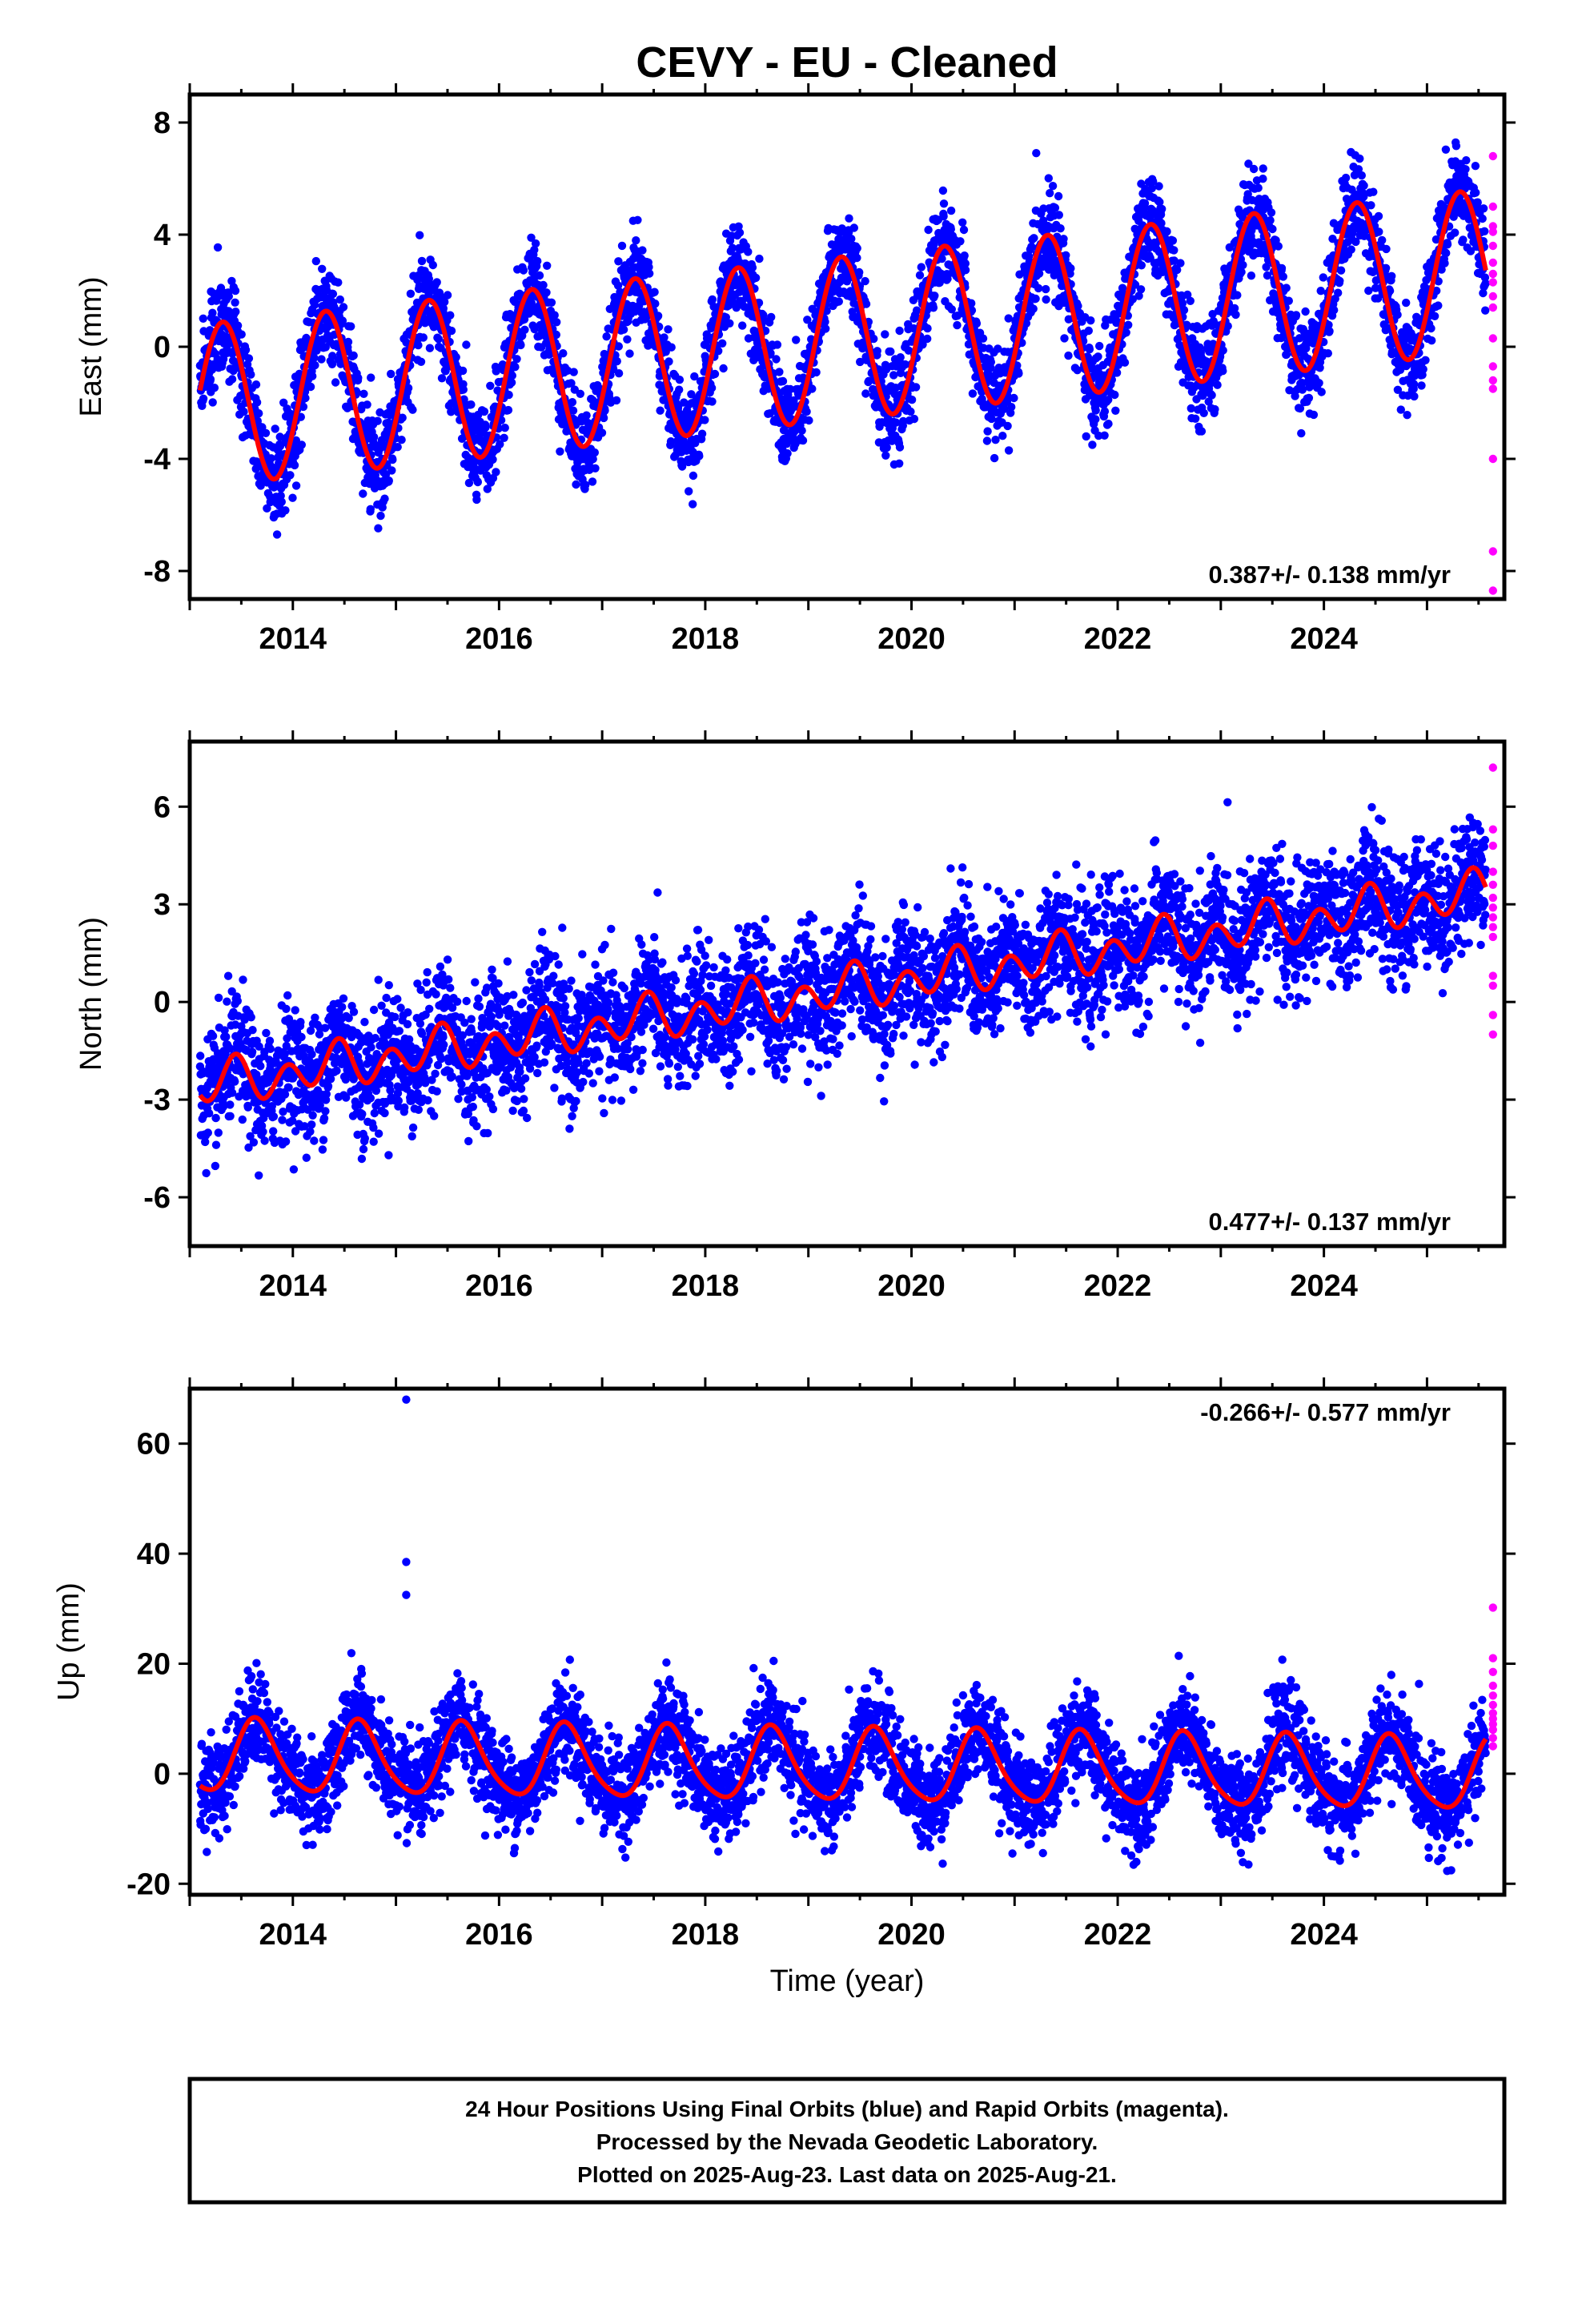  What do you see at coordinates (1324, 639) in the screenshot?
I see `x-tick-label: 2024` at bounding box center [1324, 639].